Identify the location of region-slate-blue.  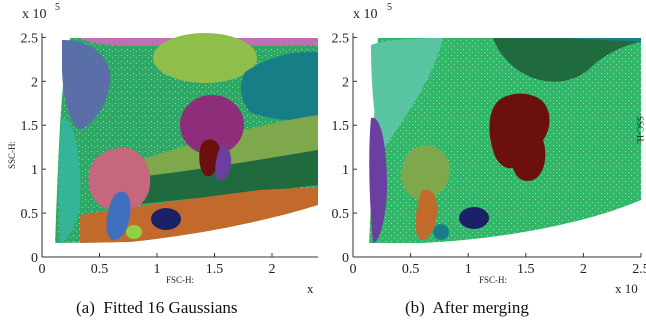
(86, 85).